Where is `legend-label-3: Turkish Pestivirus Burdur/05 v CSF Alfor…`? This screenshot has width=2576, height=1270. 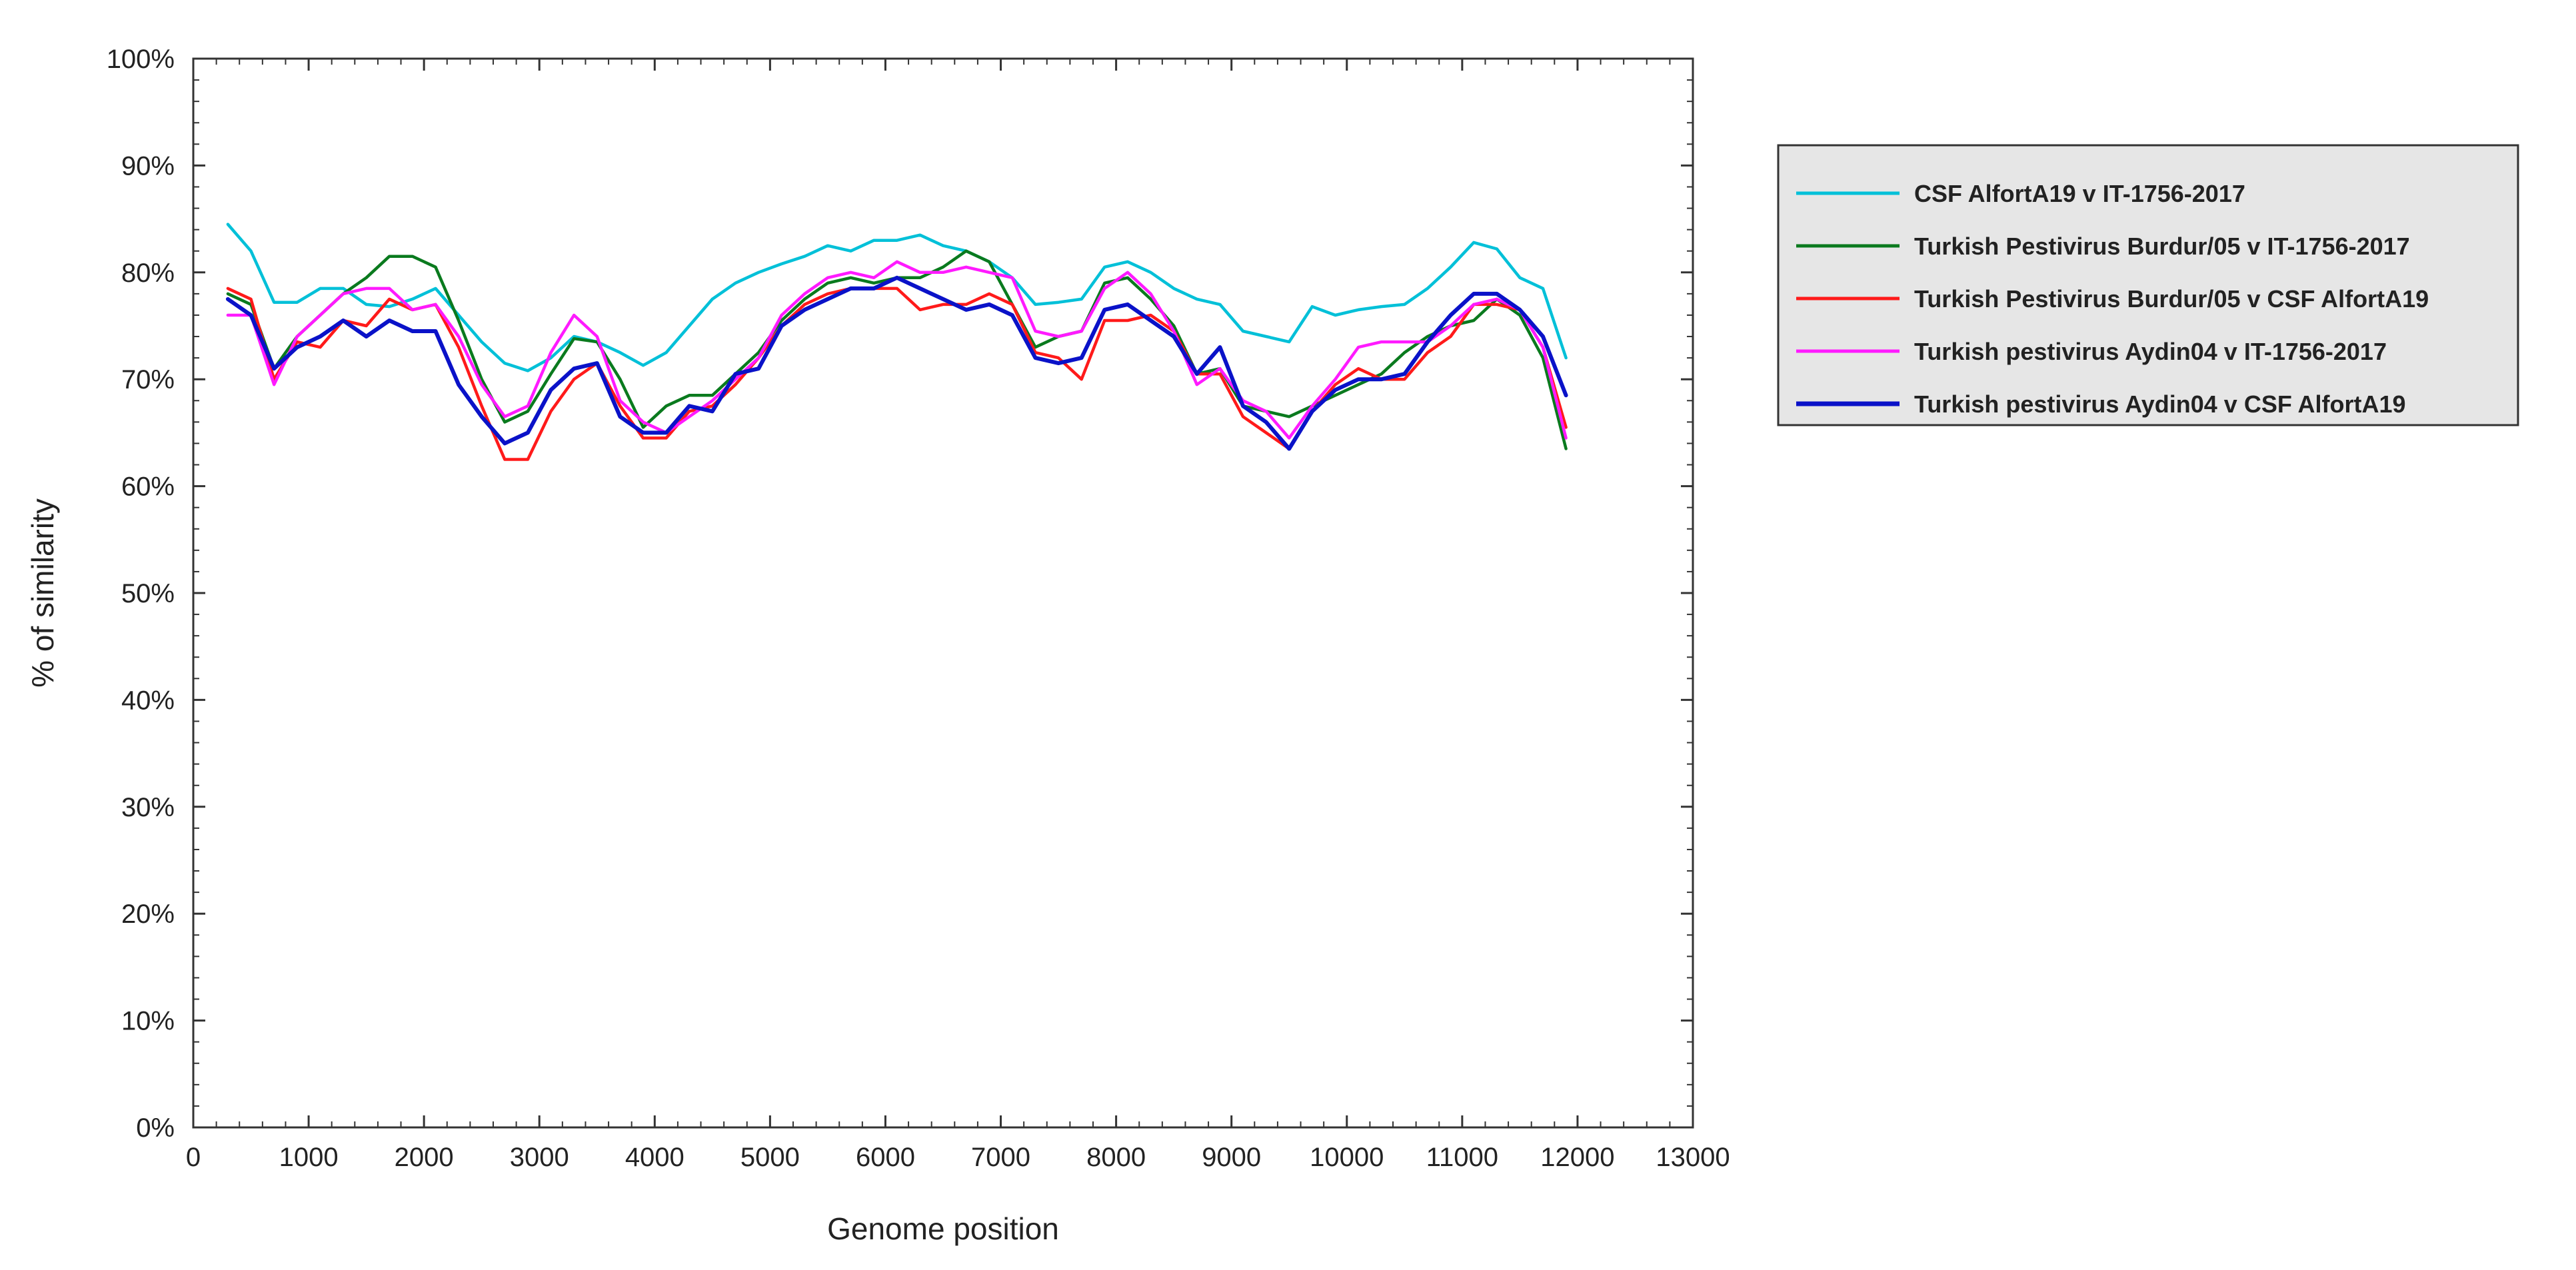
legend-label-3: Turkish Pestivirus Burdur/05 v CSF Alfor… is located at coordinates (2171, 299).